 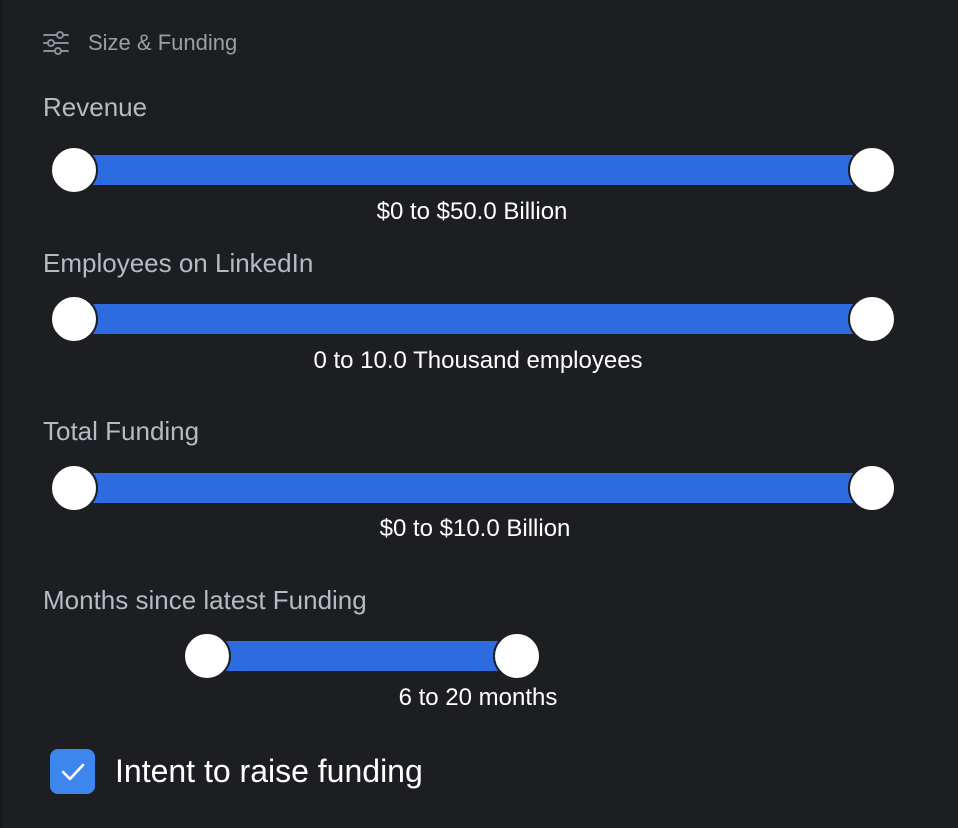 I want to click on section-title: Size & Funding, so click(x=163, y=42).